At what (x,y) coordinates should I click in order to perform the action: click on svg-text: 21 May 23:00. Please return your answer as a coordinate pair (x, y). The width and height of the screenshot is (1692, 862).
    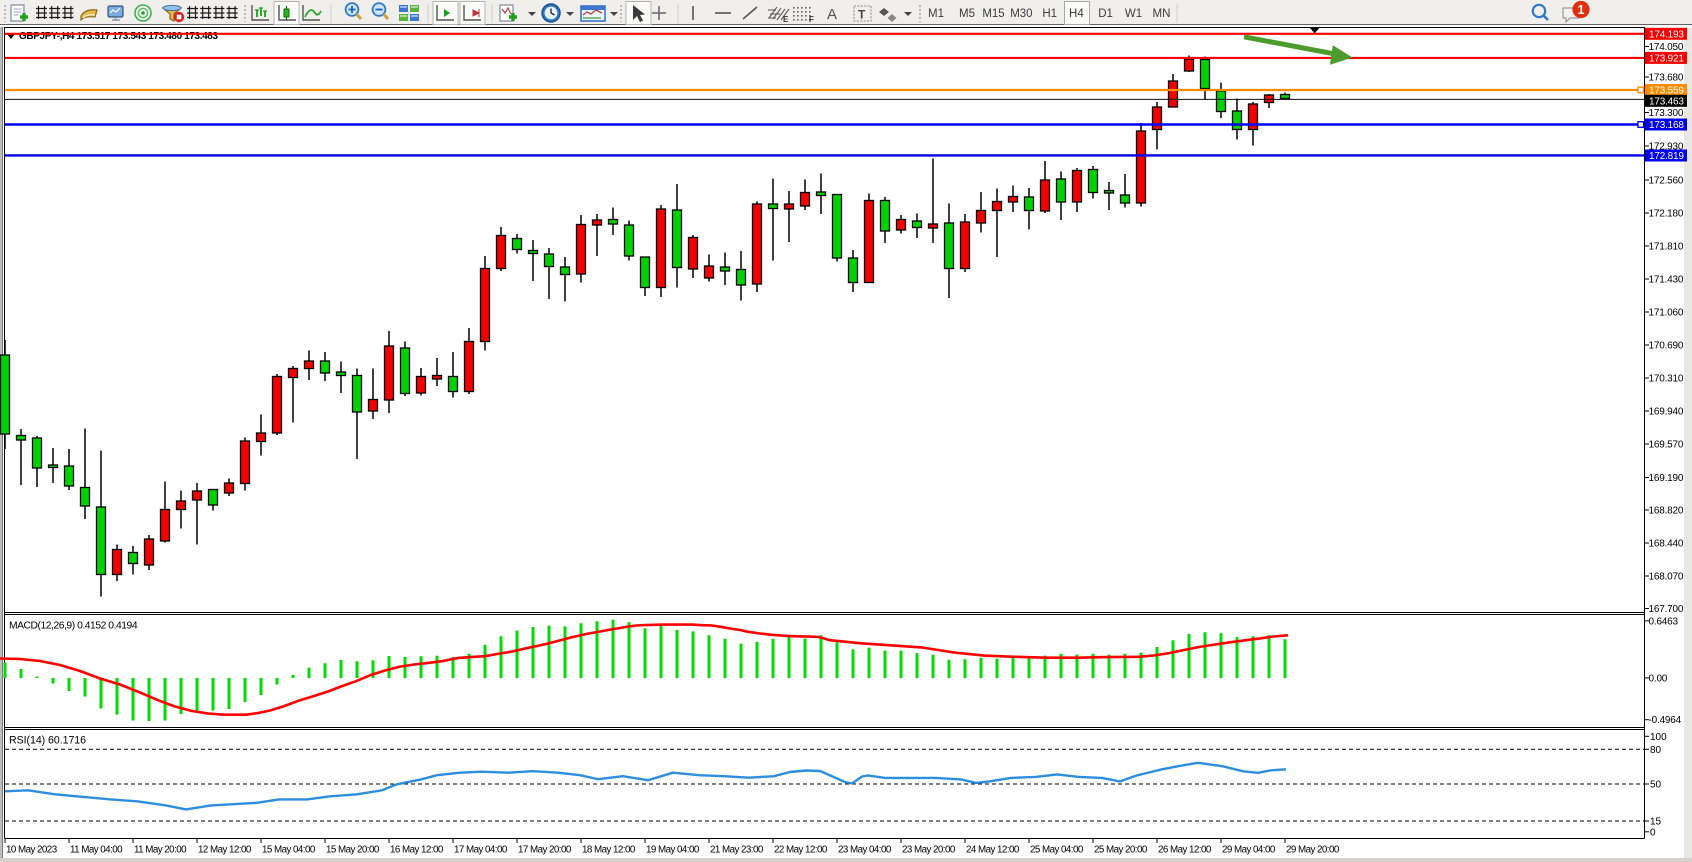
    Looking at the image, I should click on (737, 850).